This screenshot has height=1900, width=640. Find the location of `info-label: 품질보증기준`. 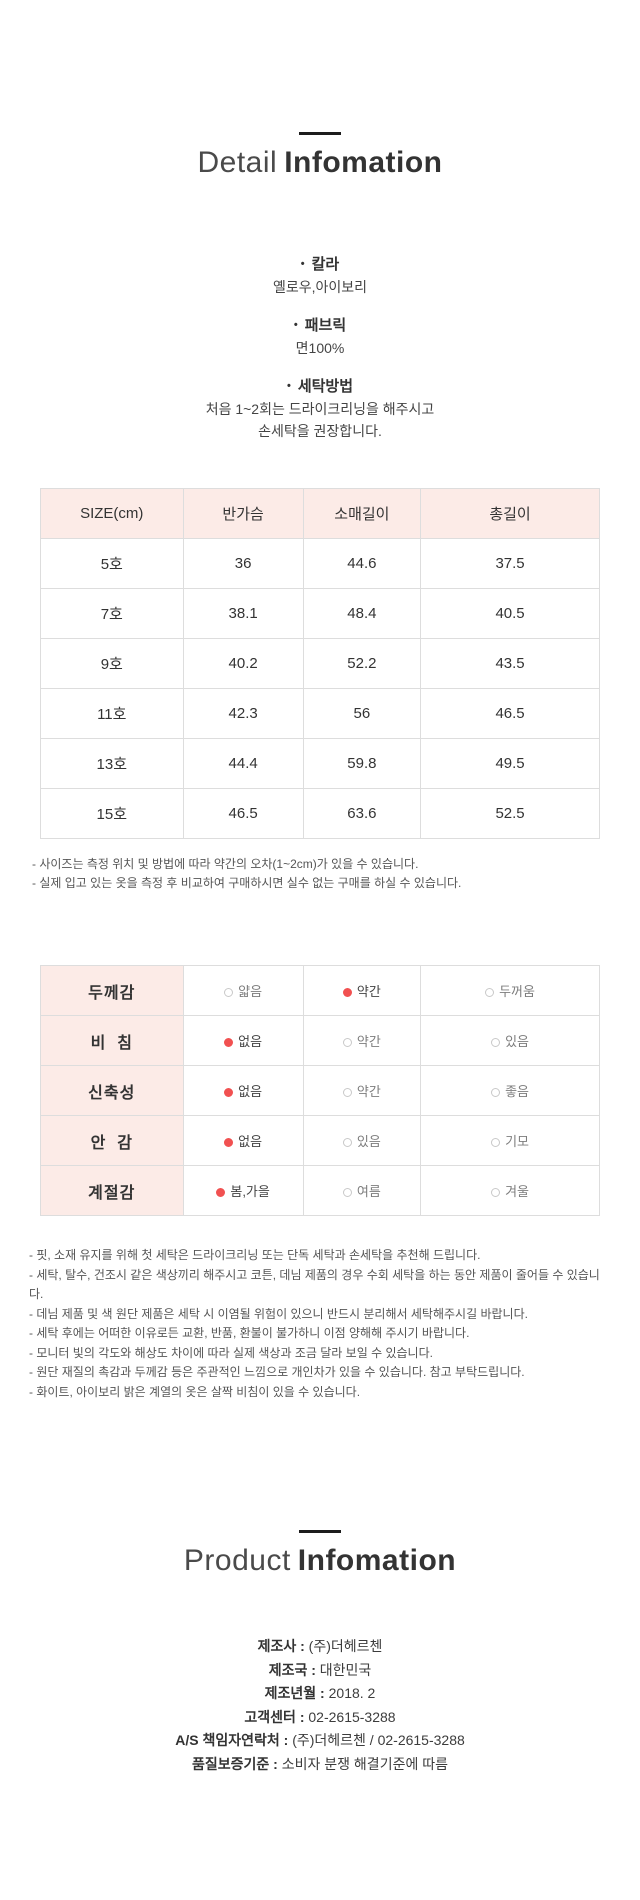

info-label: 품질보증기준 is located at coordinates (231, 1763).